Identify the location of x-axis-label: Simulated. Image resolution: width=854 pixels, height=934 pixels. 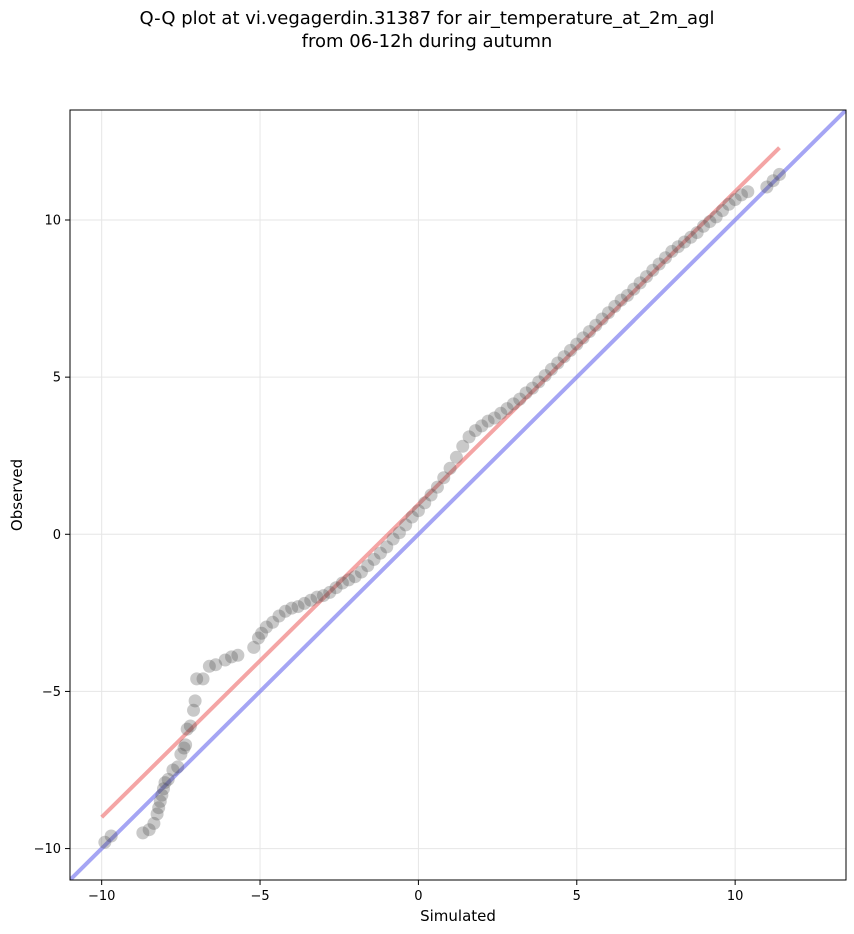
(458, 916).